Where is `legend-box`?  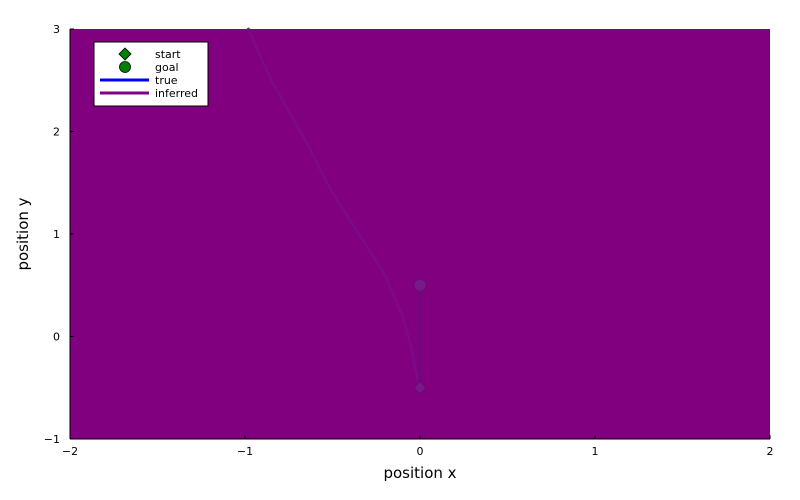 legend-box is located at coordinates (151, 74).